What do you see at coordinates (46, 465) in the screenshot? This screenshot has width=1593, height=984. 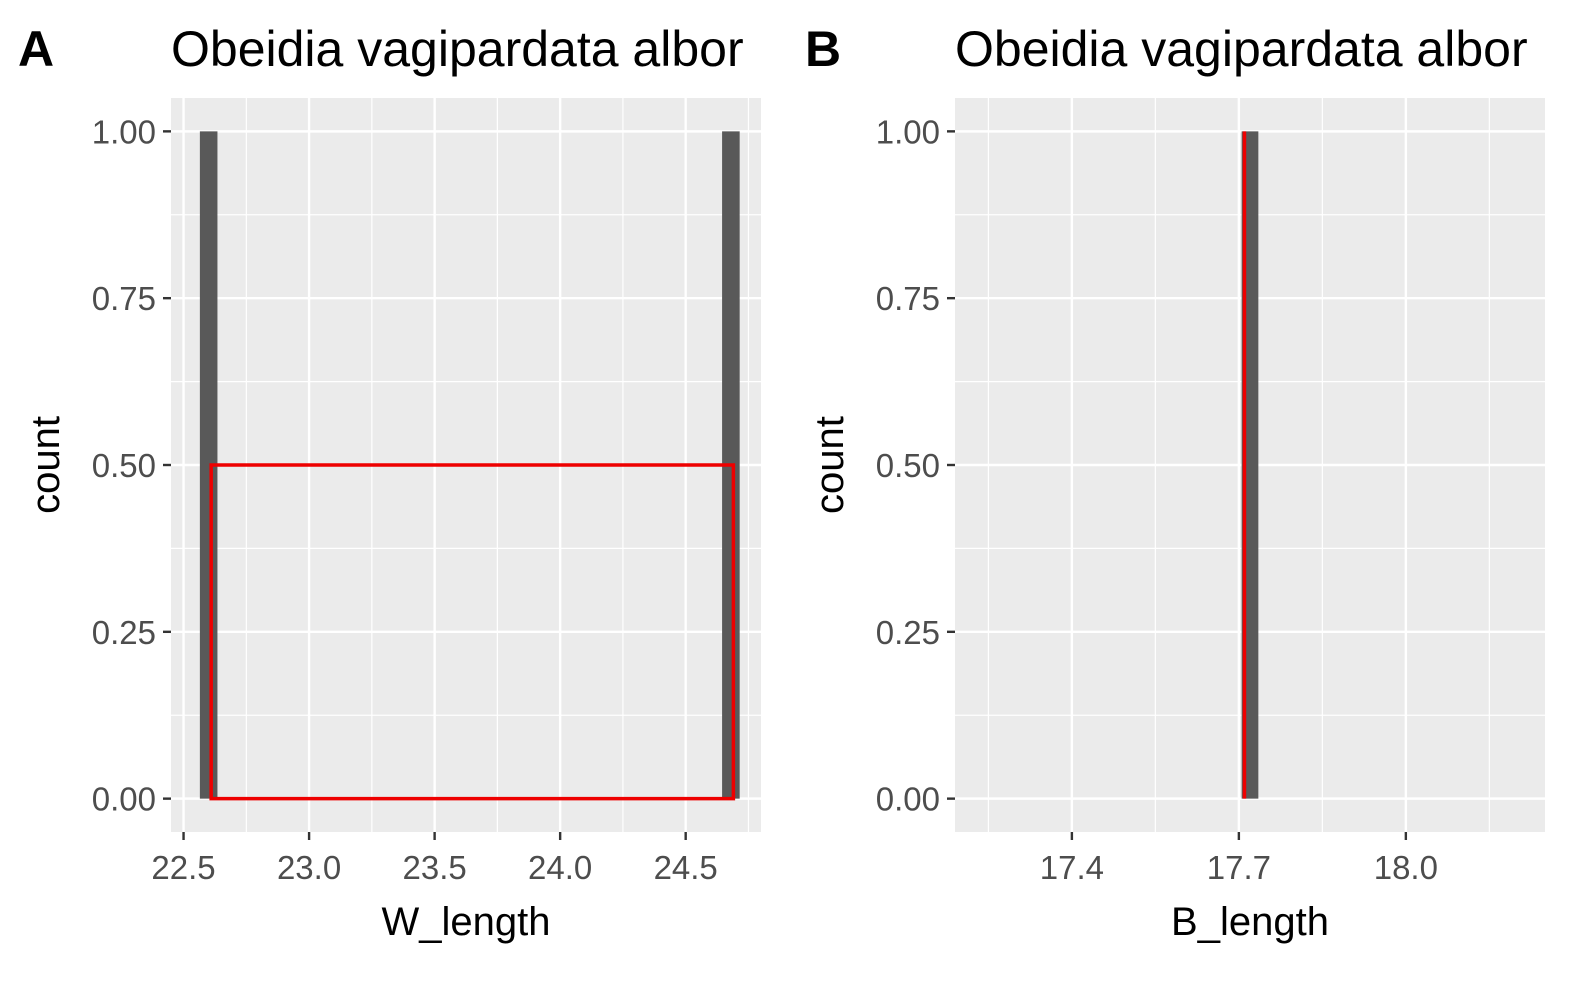 I see `panel-a-y-axis-title: count` at bounding box center [46, 465].